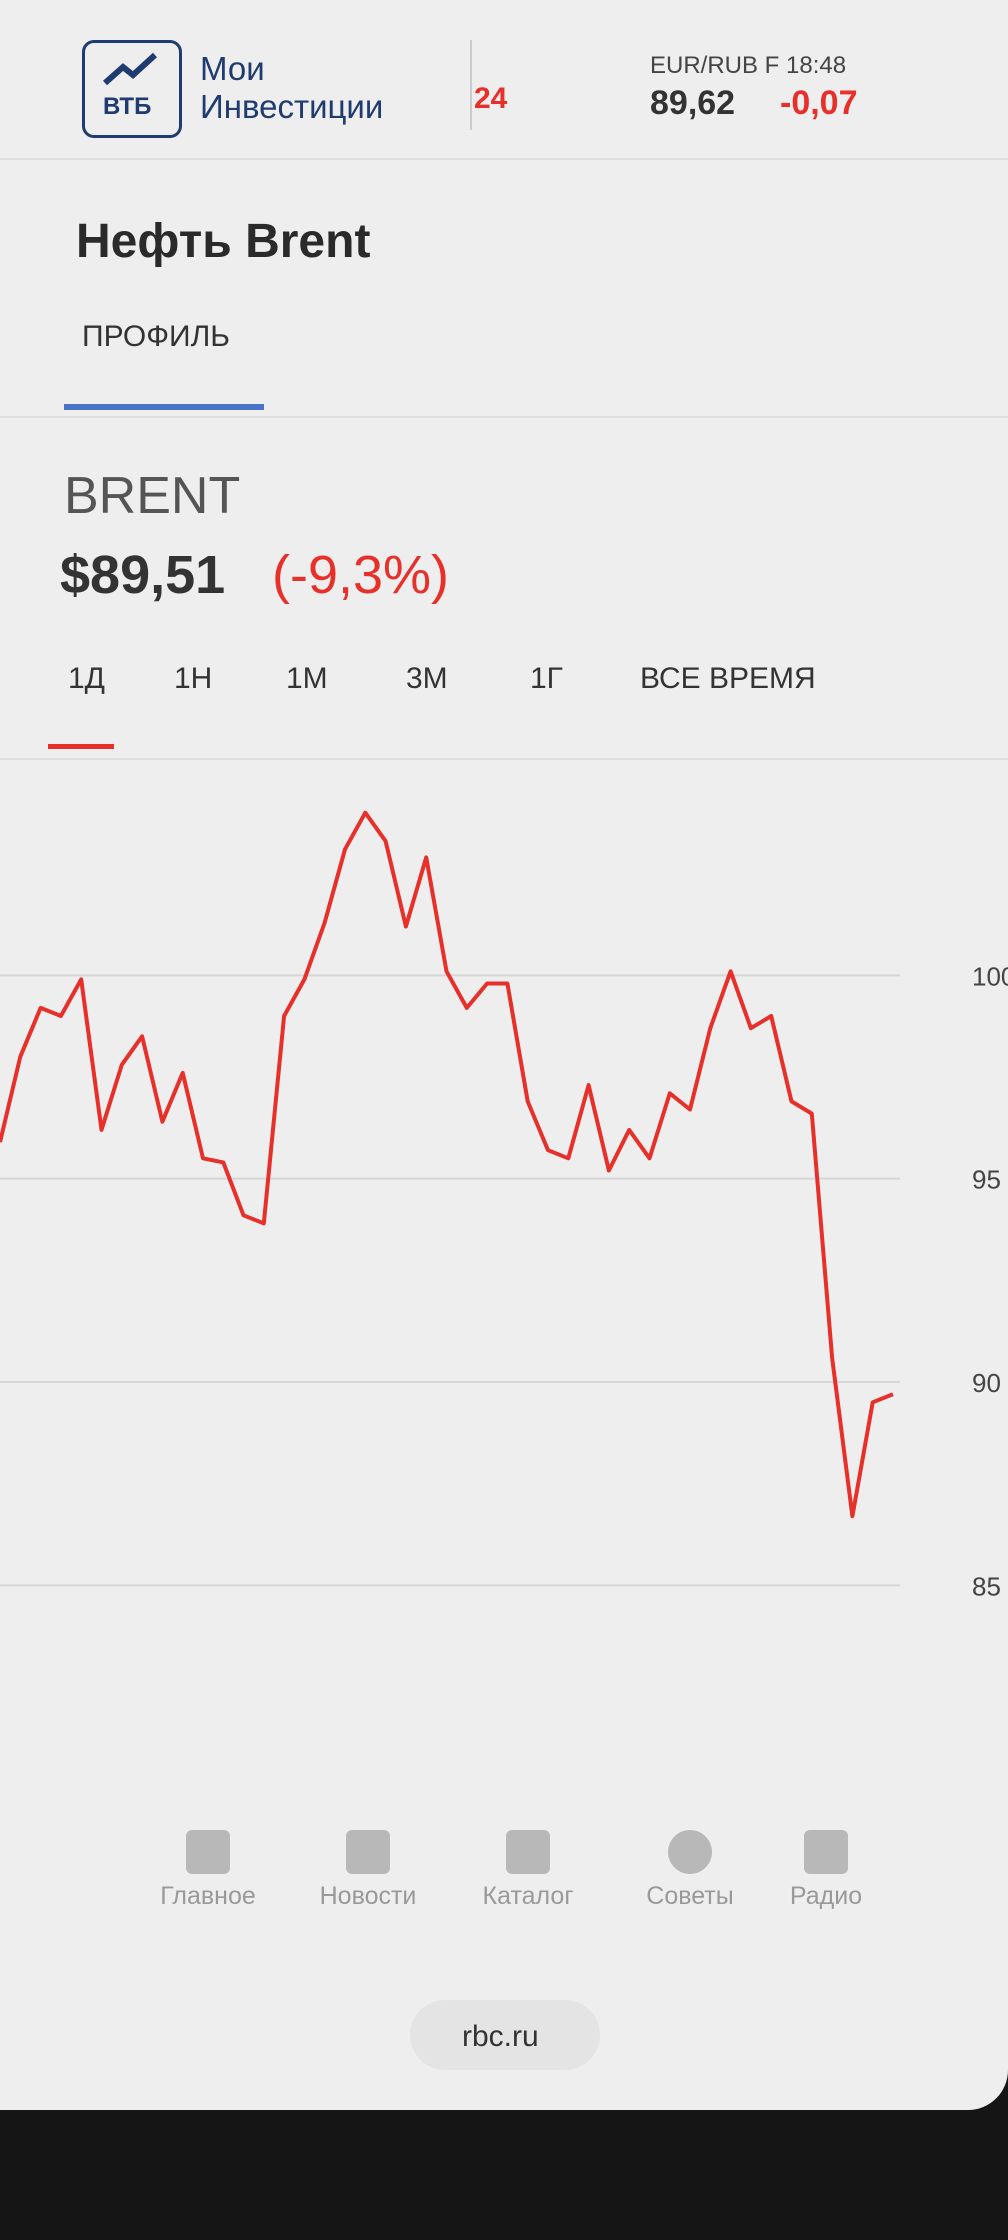 The image size is (1008, 2240). Describe the element at coordinates (748, 65) in the screenshot. I see `quote-name: EUR/RUB F 18:48` at that location.